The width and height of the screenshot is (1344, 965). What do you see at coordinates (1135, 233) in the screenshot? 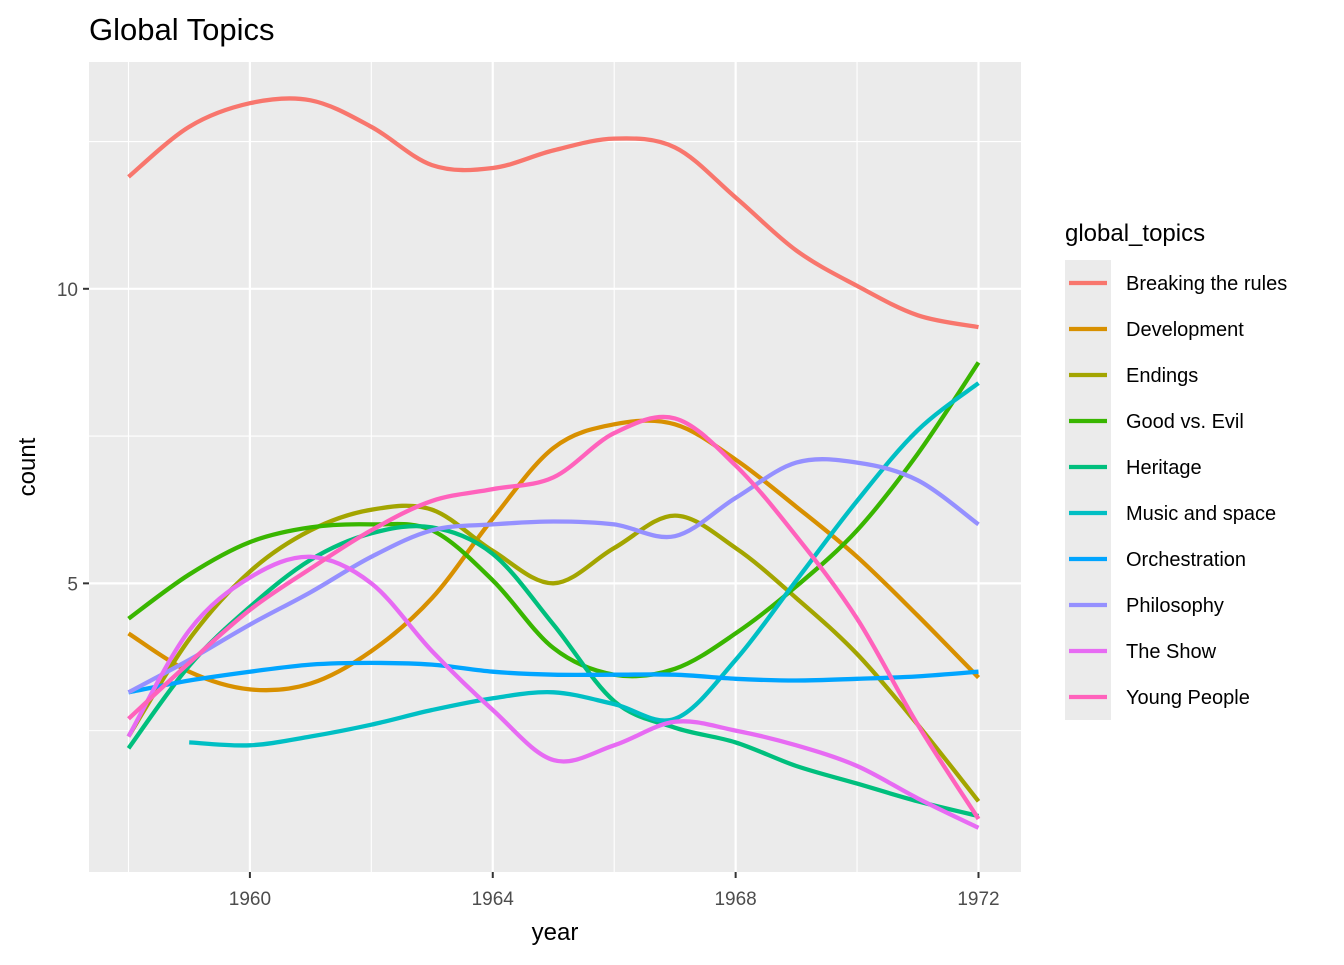
I see `legend-title: global_topics` at bounding box center [1135, 233].